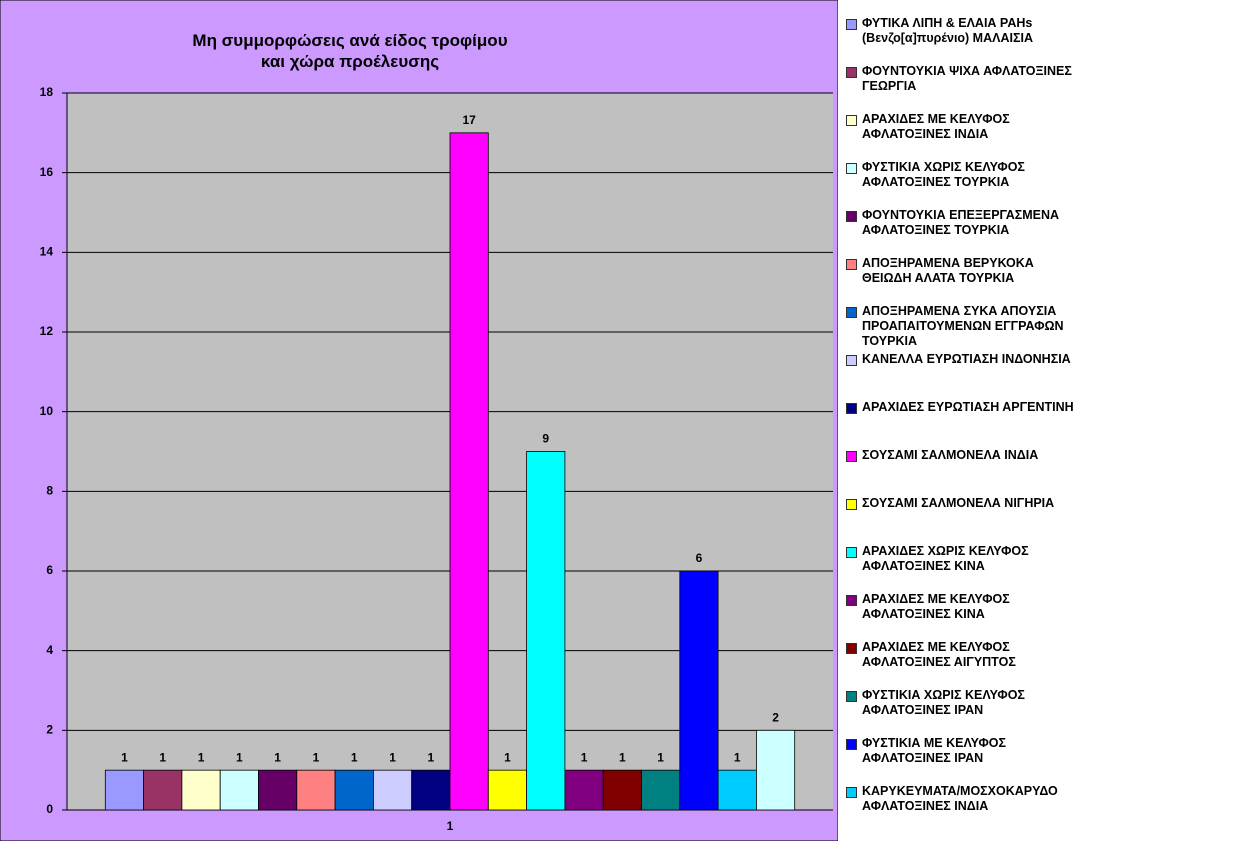 This screenshot has width=1243, height=841. Describe the element at coordinates (699, 558) in the screenshot. I see `value-label: 6` at that location.